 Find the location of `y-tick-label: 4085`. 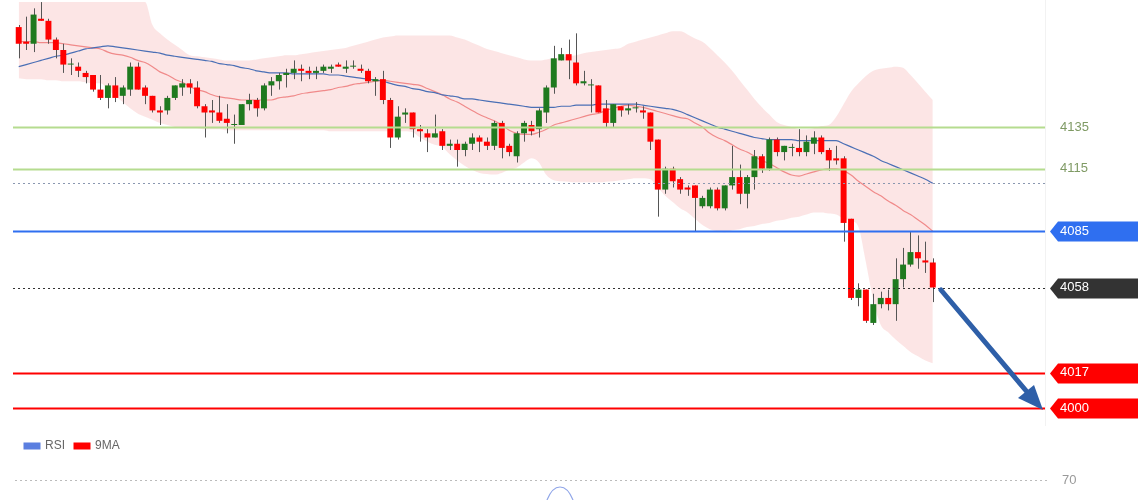

y-tick-label: 4085 is located at coordinates (1074, 230).